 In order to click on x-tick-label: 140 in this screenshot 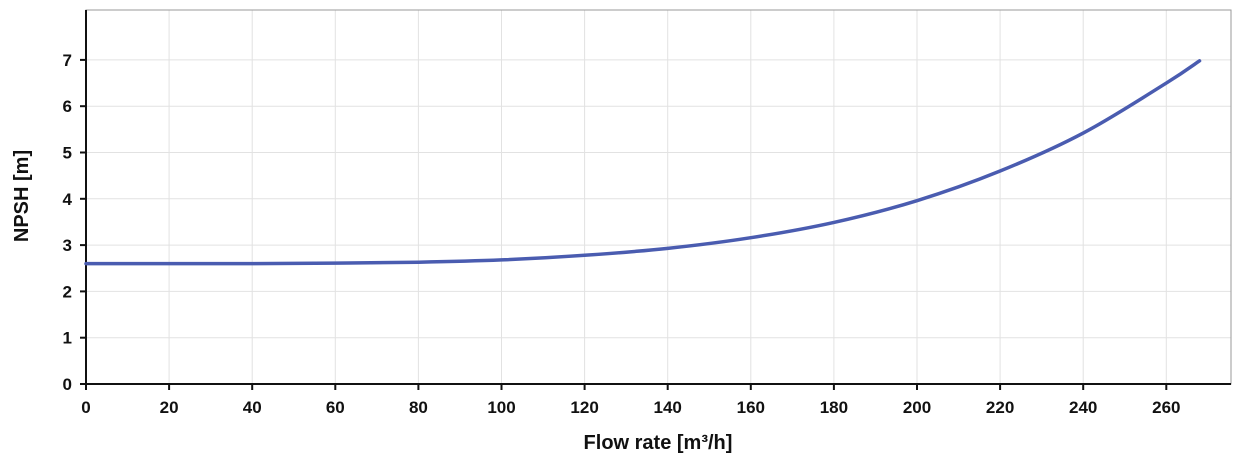, I will do `click(668, 407)`.